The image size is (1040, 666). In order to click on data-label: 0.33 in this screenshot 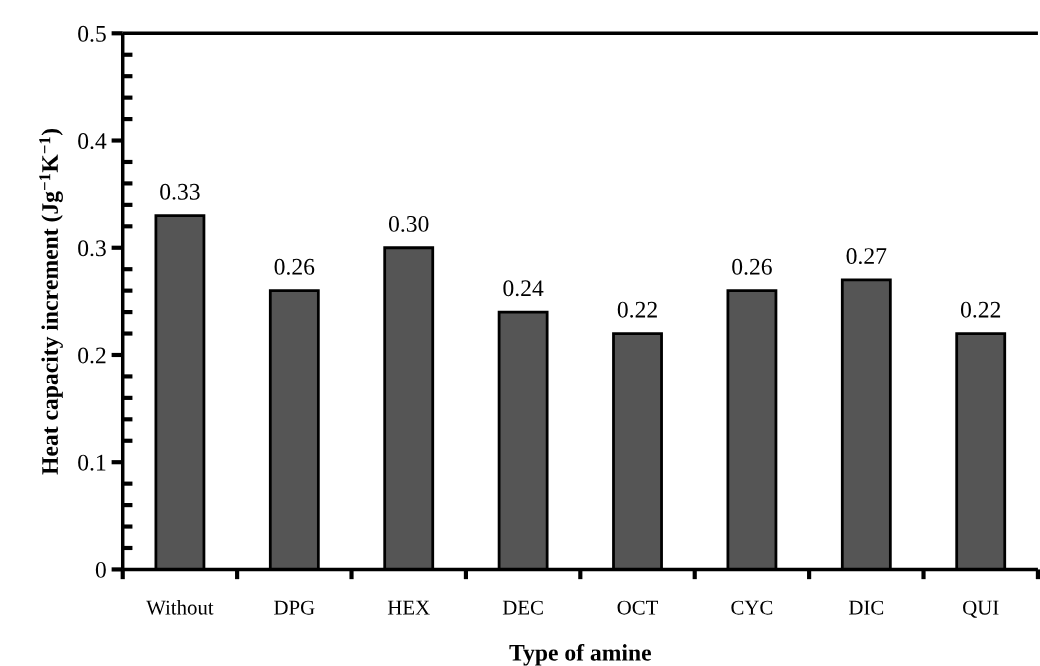, I will do `click(180, 191)`.